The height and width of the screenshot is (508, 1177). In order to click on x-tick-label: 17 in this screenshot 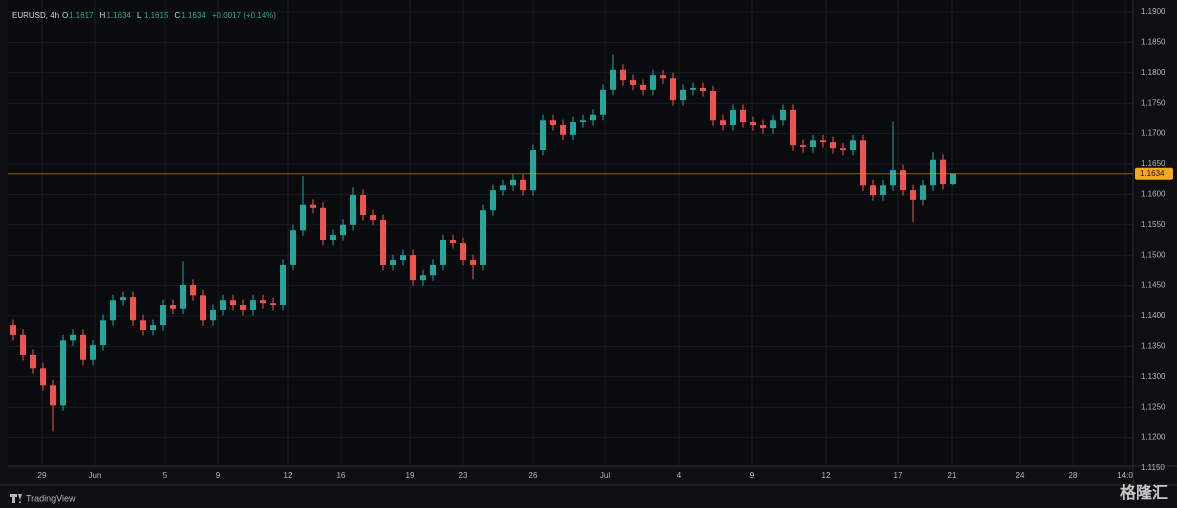, I will do `click(898, 475)`.